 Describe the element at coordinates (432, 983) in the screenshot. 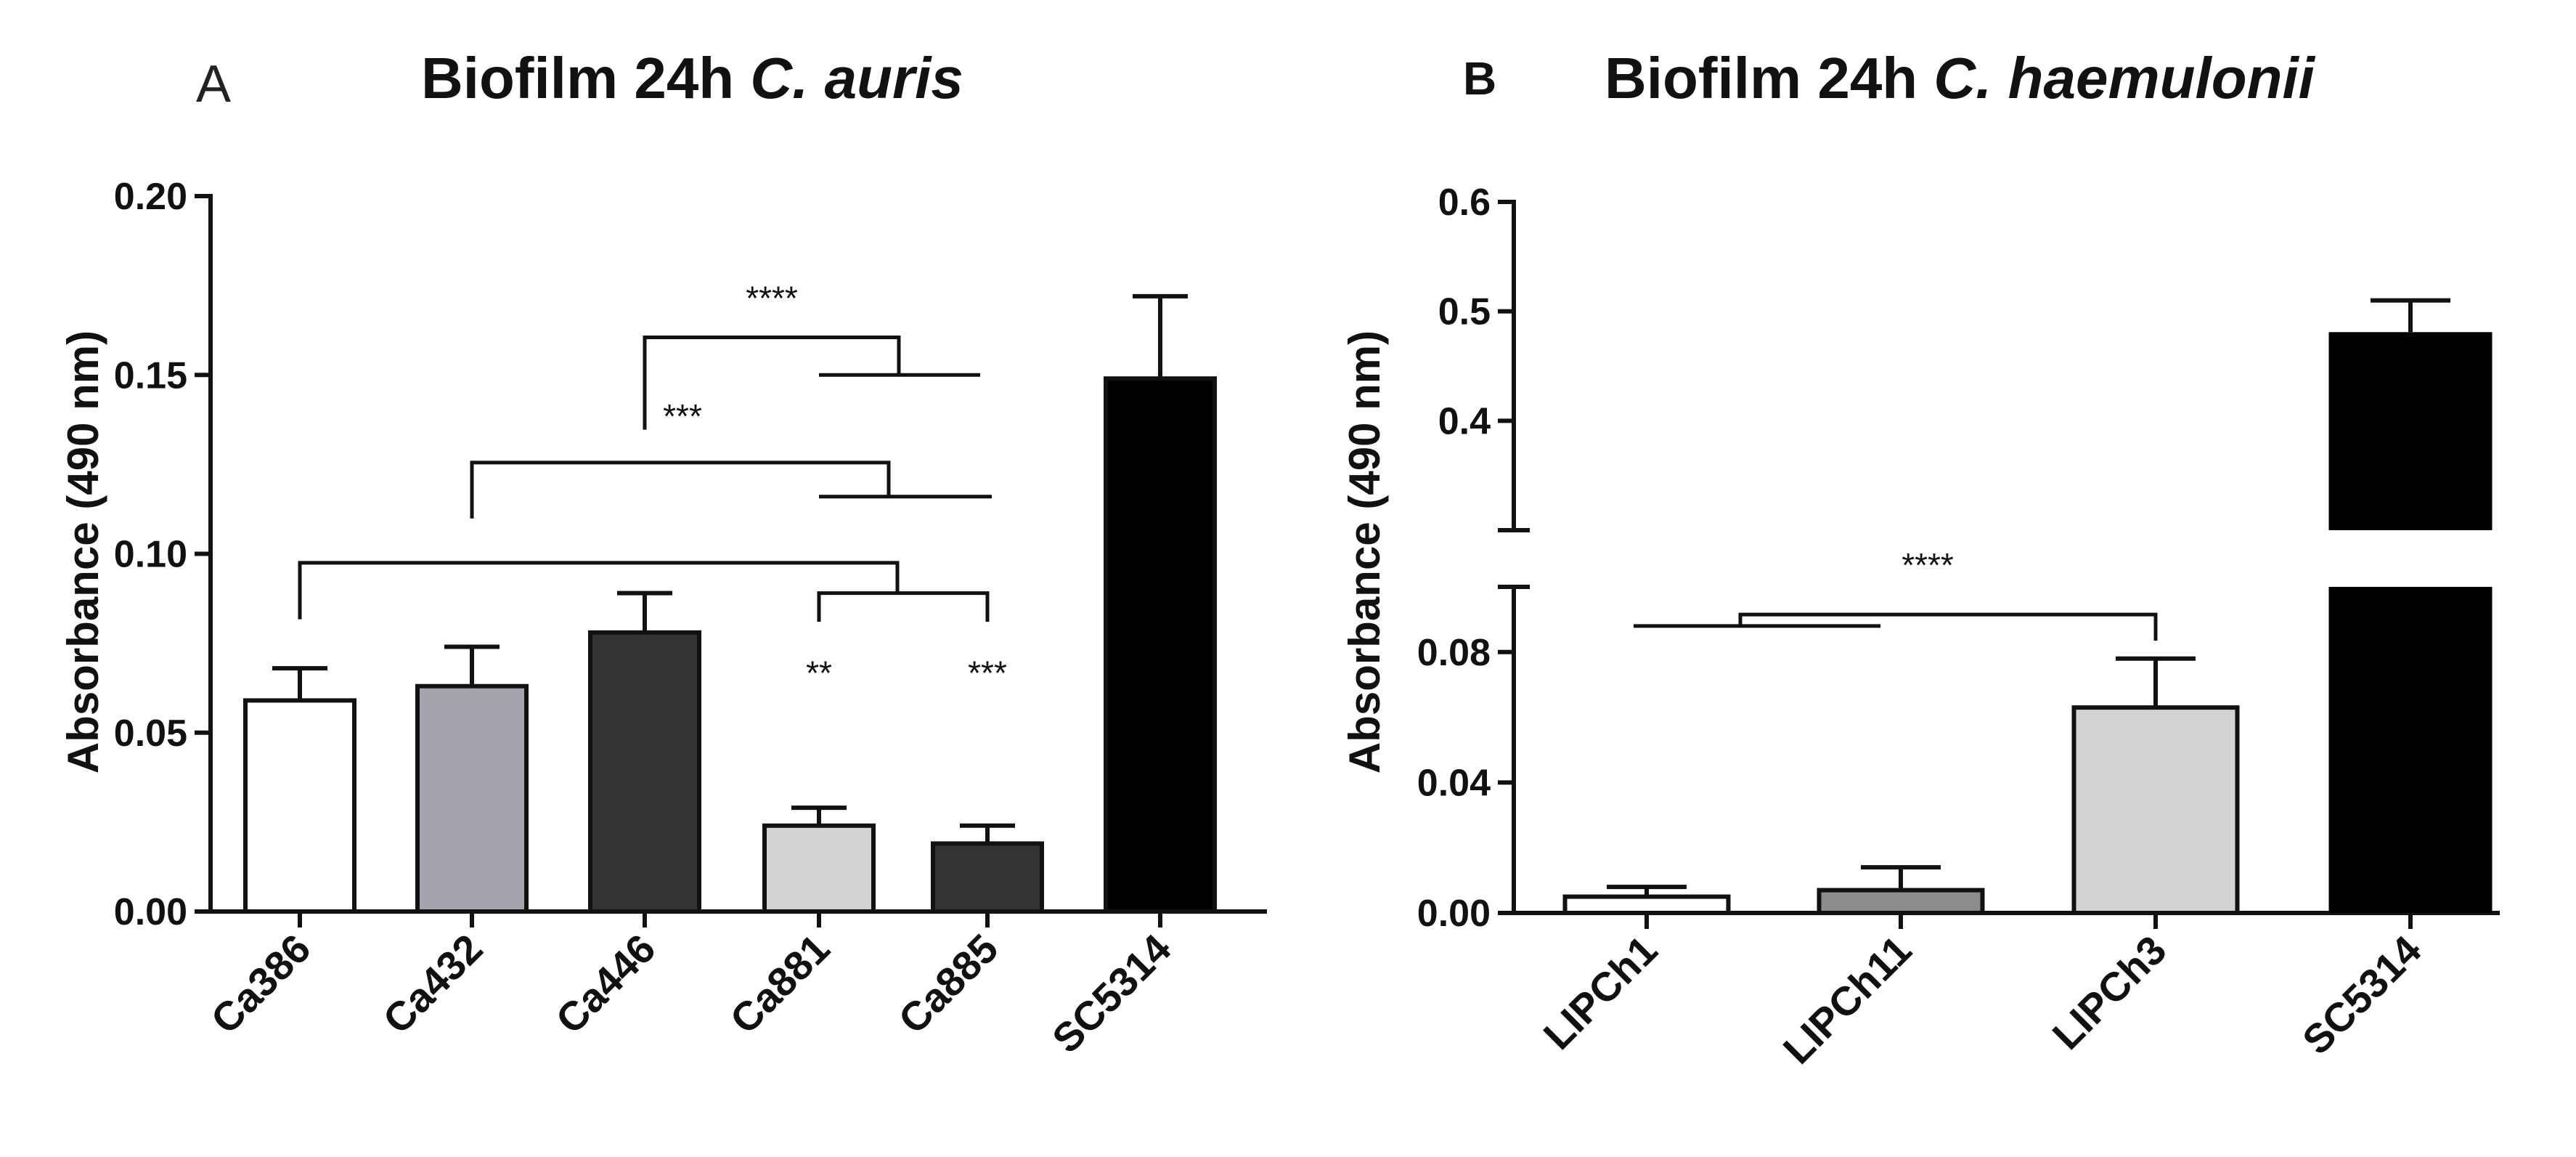

I see `panel-a-x-tick-label: Ca432` at that location.